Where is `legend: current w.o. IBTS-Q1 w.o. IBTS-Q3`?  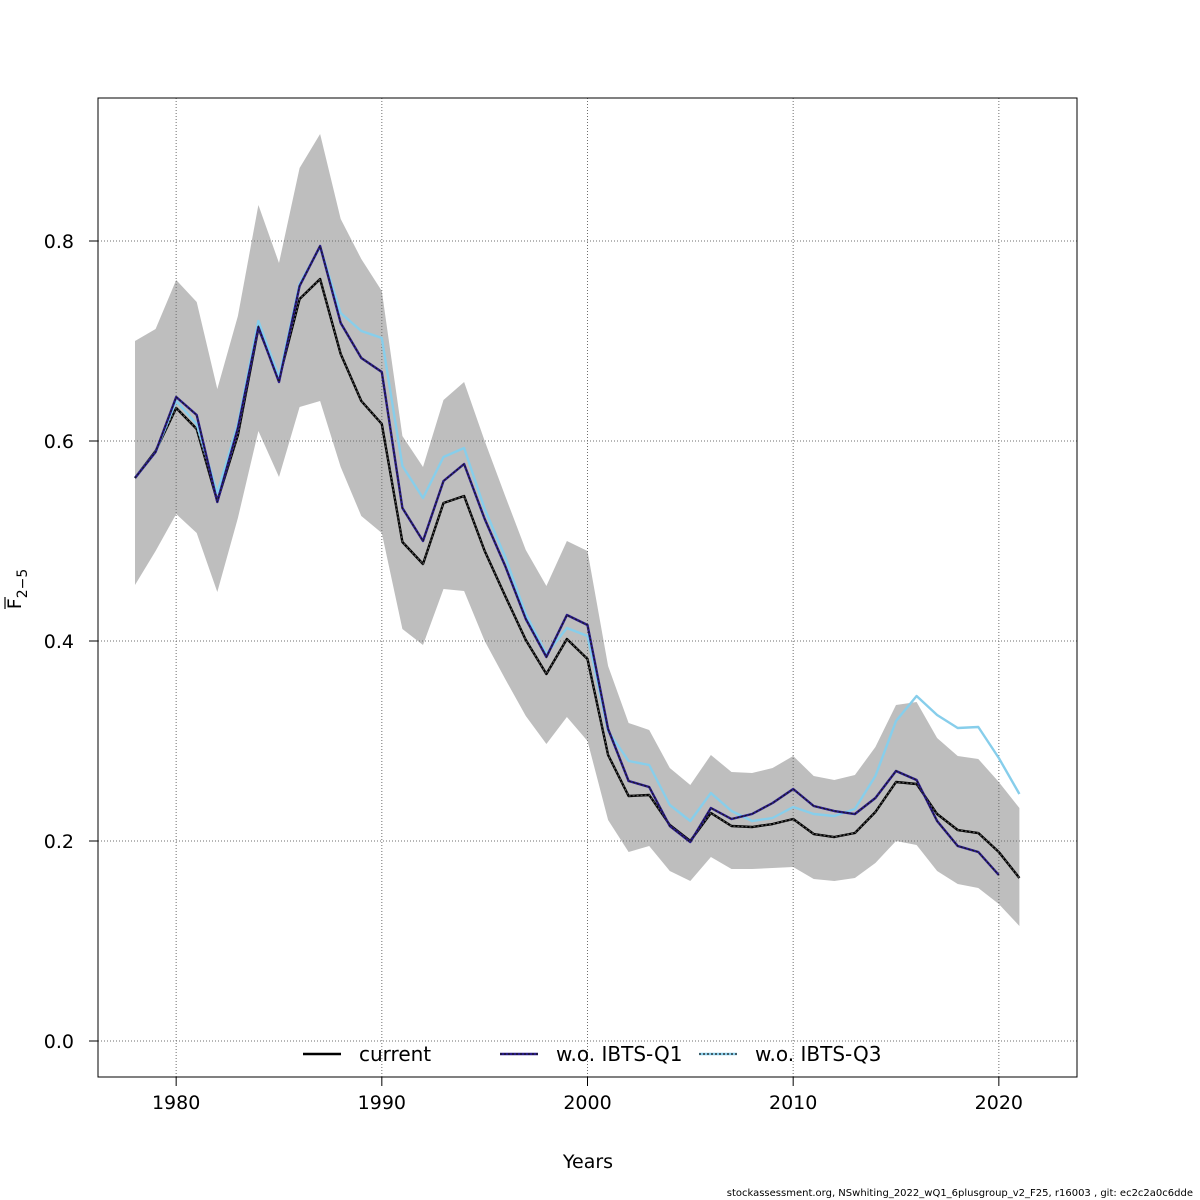 legend: current w.o. IBTS-Q1 w.o. IBTS-Q3 is located at coordinates (592, 1054).